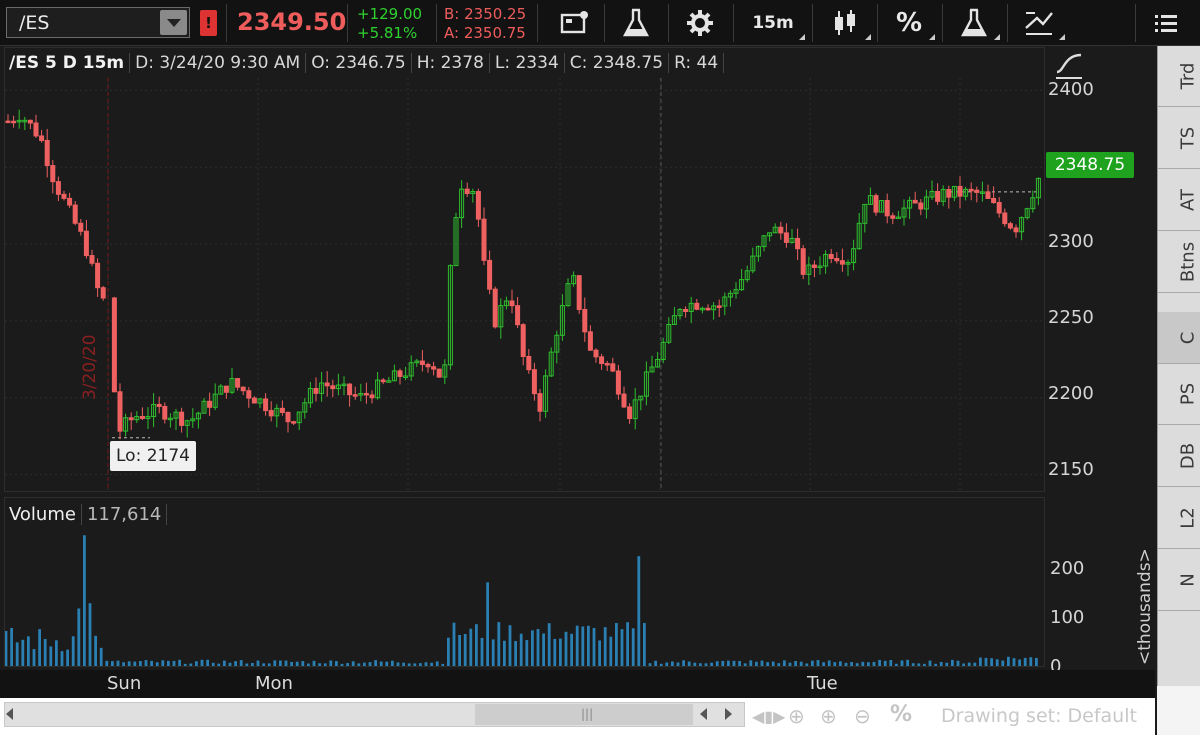 The height and width of the screenshot is (735, 1200). Describe the element at coordinates (1179, 76) in the screenshot. I see `tab-trd: Trd` at that location.